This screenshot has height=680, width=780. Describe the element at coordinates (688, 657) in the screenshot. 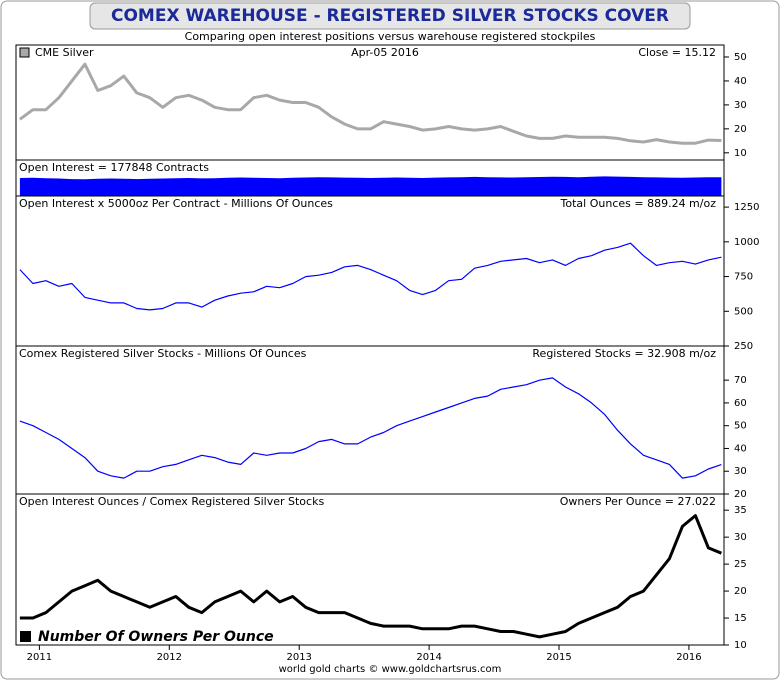

I see `x-tick-label: 2016` at that location.